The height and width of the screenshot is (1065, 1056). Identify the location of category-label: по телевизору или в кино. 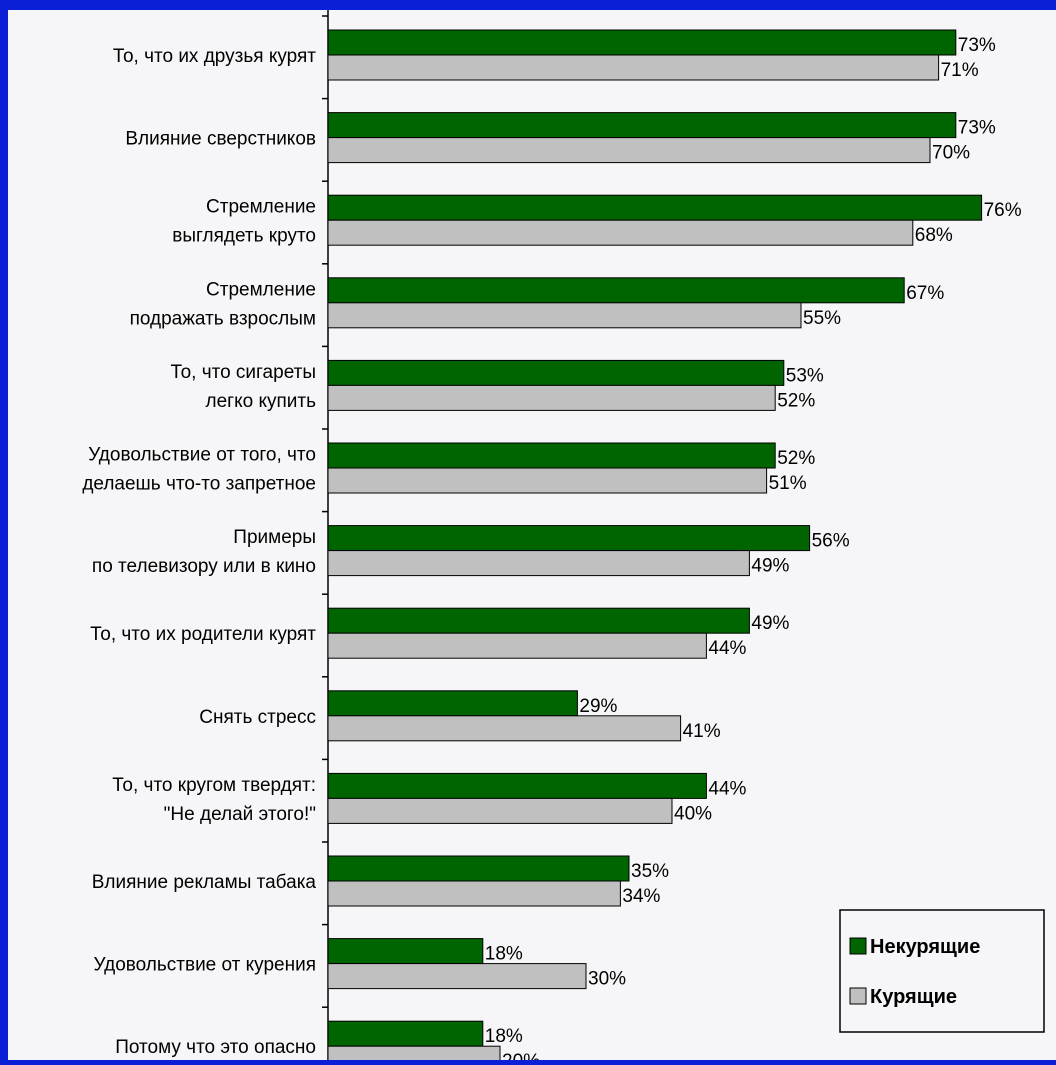
(204, 566).